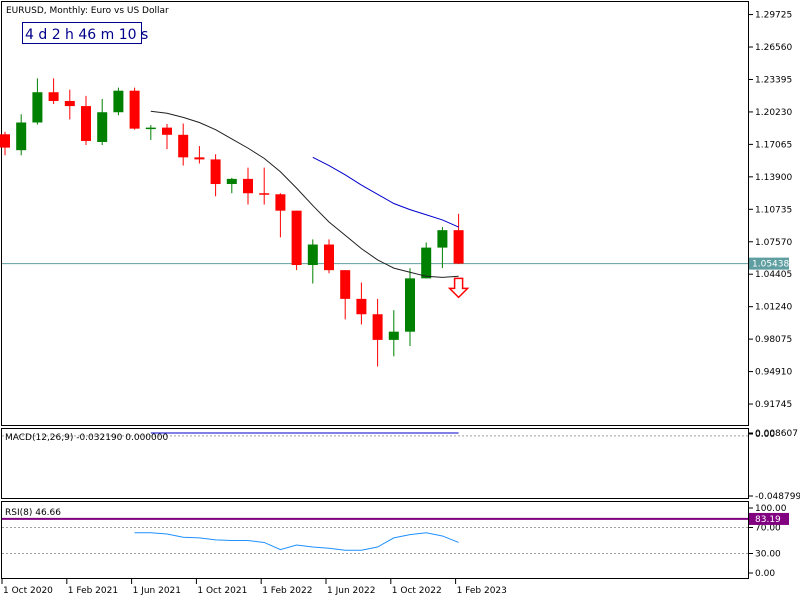  I want to click on rsi-level-tag, so click(769, 518).